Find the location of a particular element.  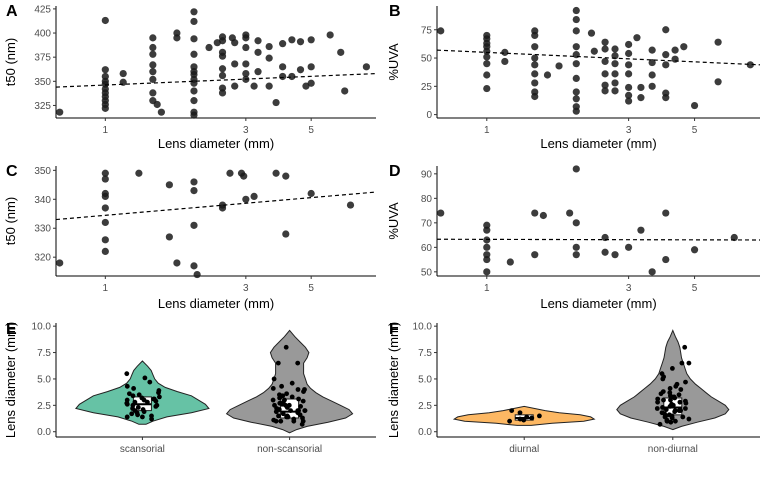

violin-non-diurnal is located at coordinates (673, 380).